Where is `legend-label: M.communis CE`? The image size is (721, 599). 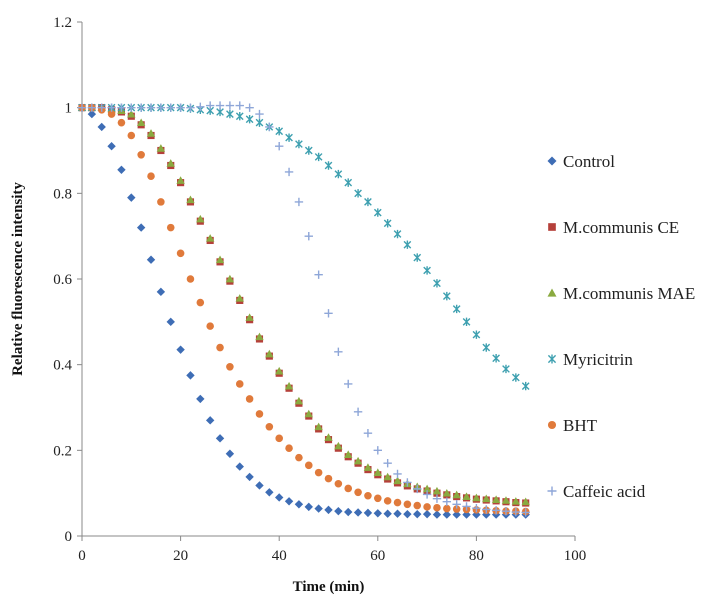 legend-label: M.communis CE is located at coordinates (621, 227).